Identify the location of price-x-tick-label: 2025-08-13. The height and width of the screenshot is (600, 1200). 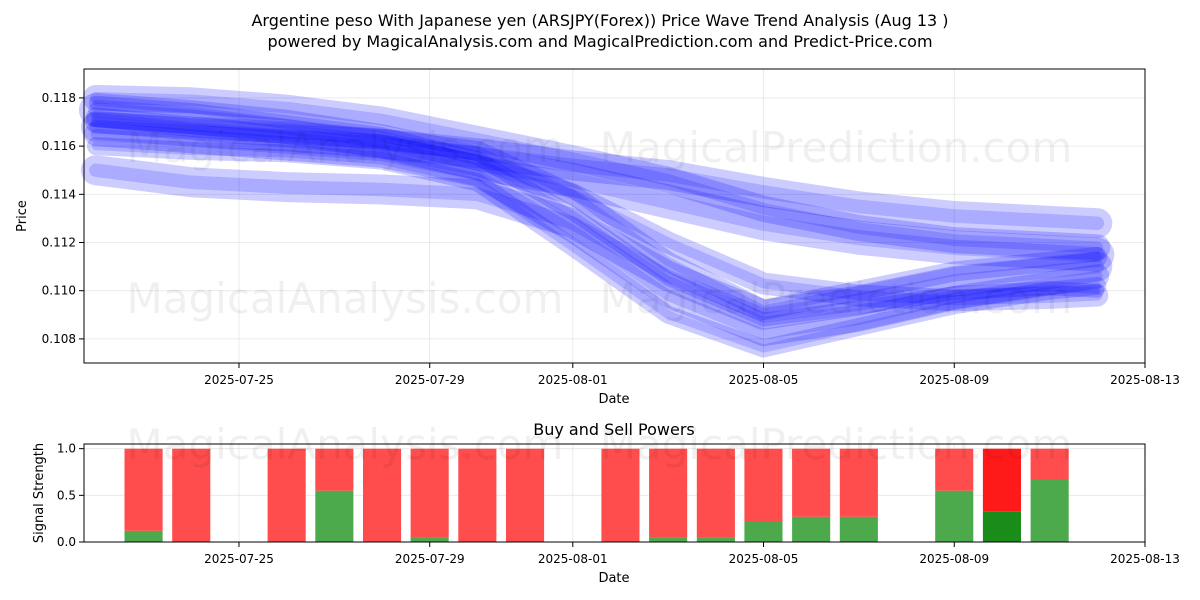
(1145, 380).